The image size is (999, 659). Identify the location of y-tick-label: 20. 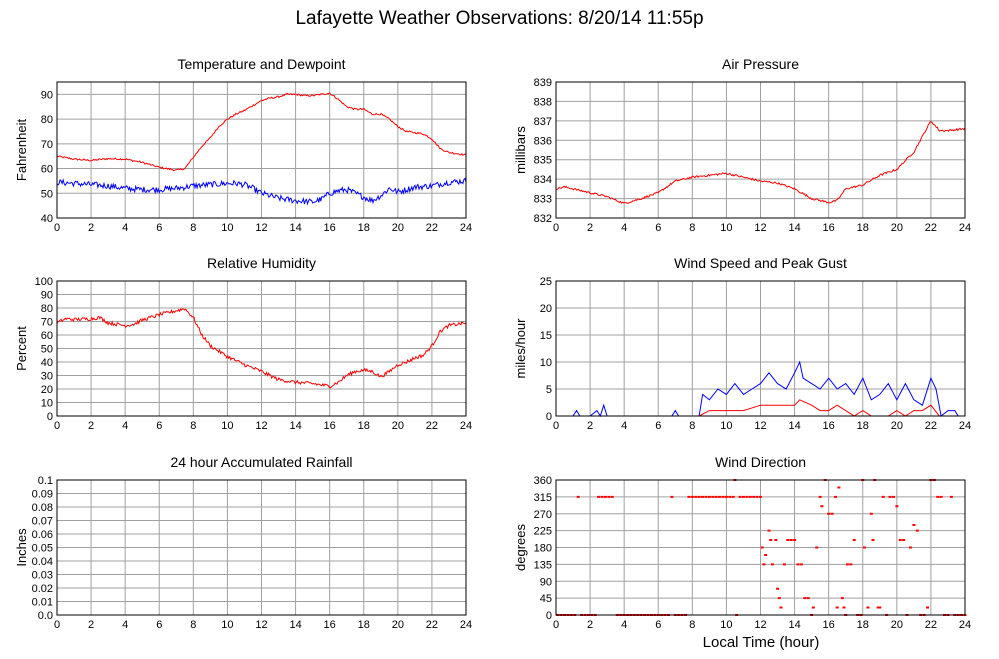
(47, 390).